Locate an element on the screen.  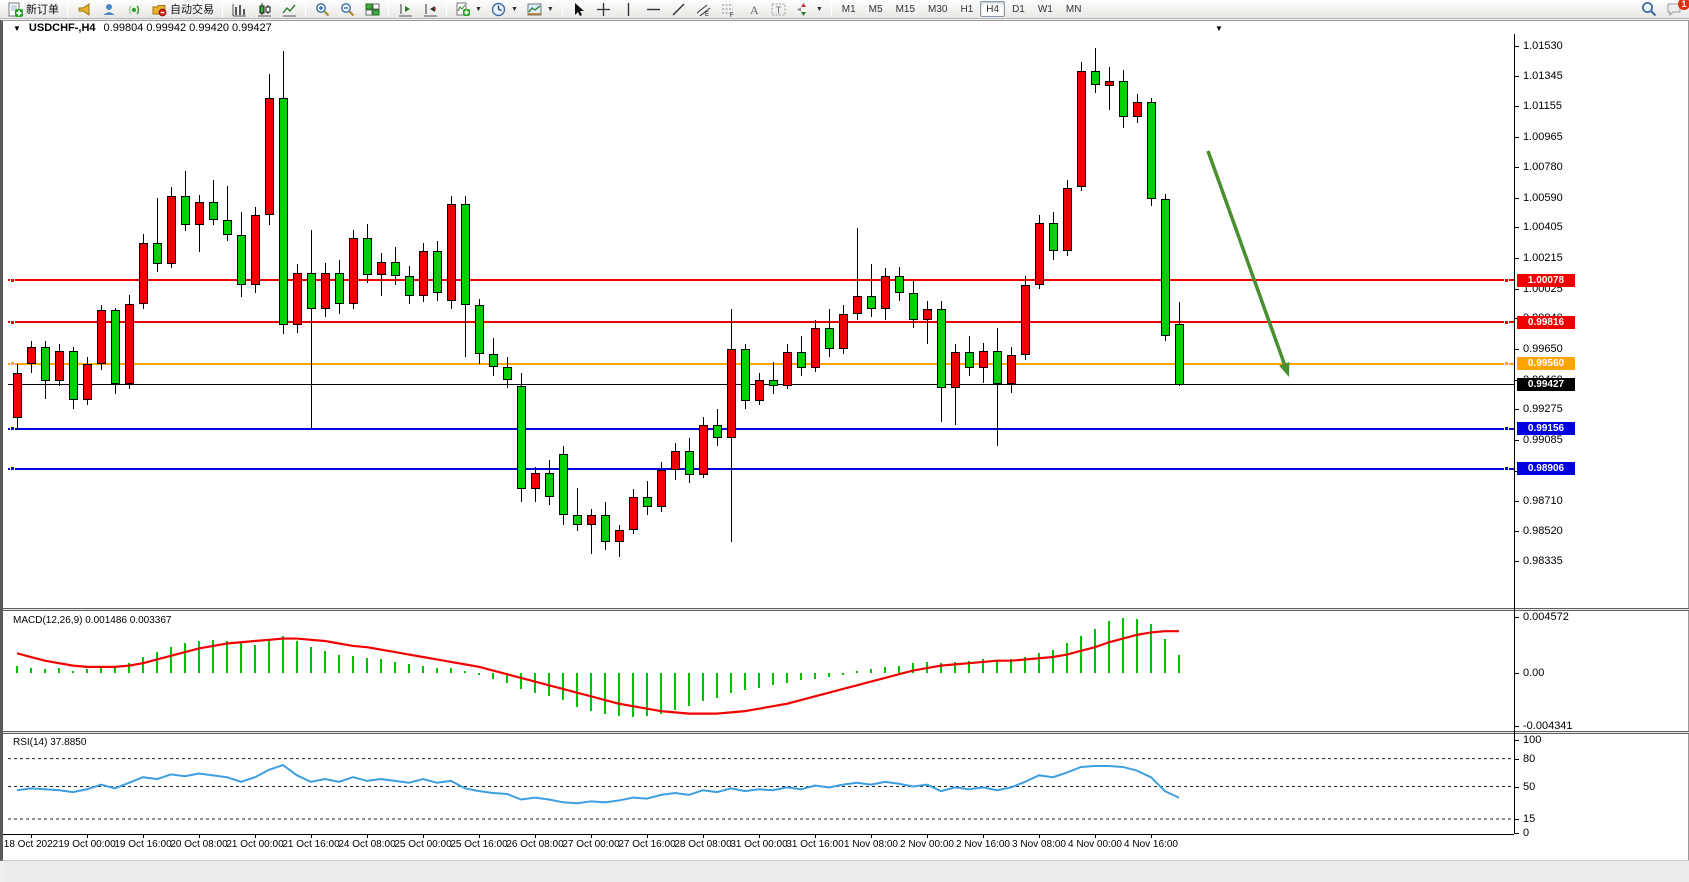
signals-button is located at coordinates (134, 9).